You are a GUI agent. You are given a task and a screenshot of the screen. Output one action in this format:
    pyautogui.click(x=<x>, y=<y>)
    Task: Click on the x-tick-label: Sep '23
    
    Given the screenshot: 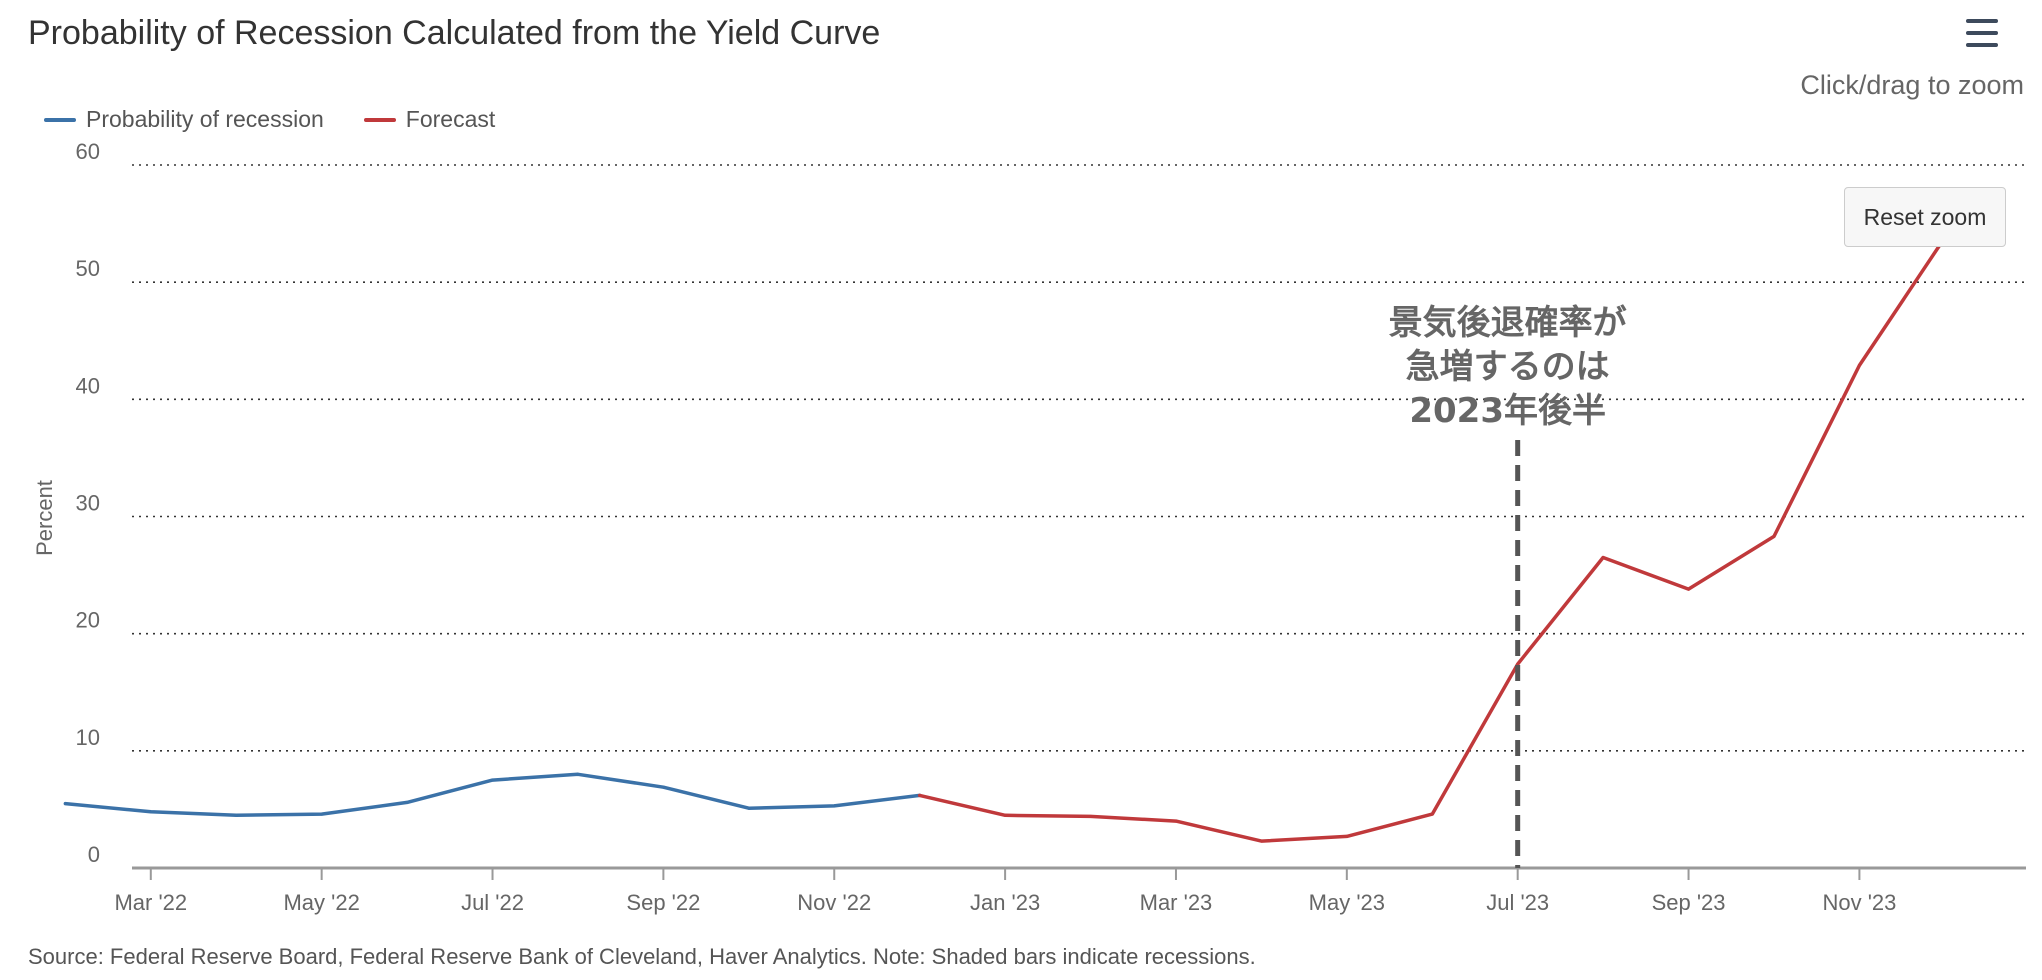 What is the action you would take?
    pyautogui.click(x=1689, y=902)
    